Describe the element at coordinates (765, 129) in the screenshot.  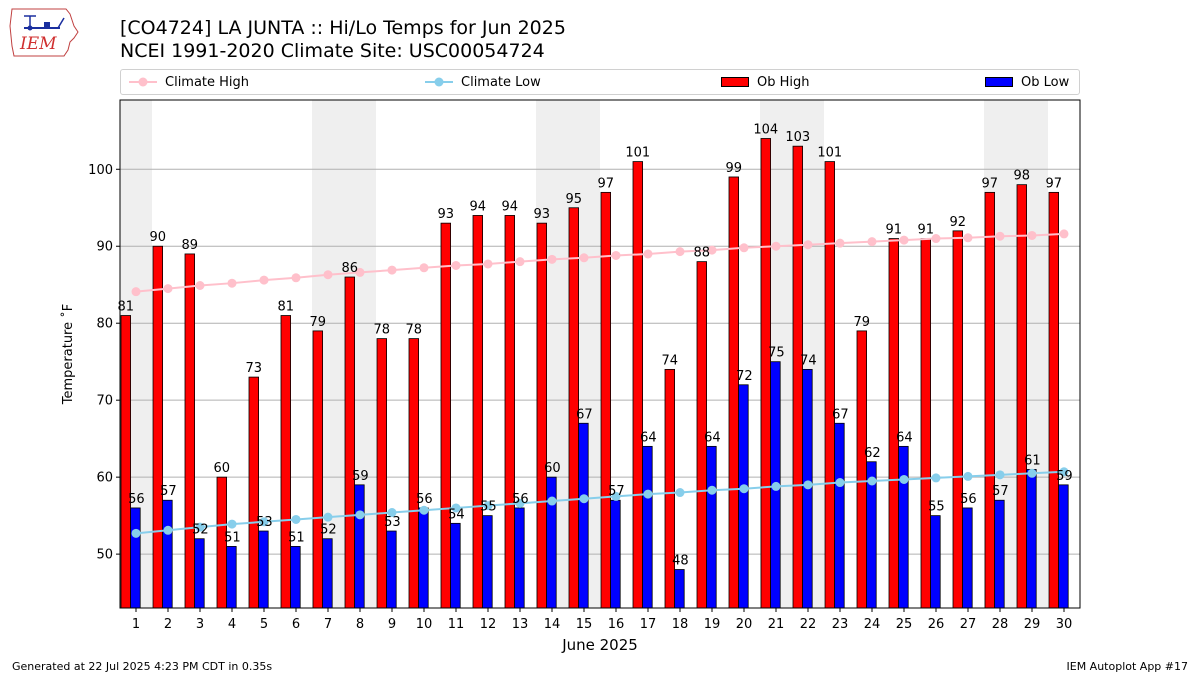
I see `ob-high-value-label: 104` at that location.